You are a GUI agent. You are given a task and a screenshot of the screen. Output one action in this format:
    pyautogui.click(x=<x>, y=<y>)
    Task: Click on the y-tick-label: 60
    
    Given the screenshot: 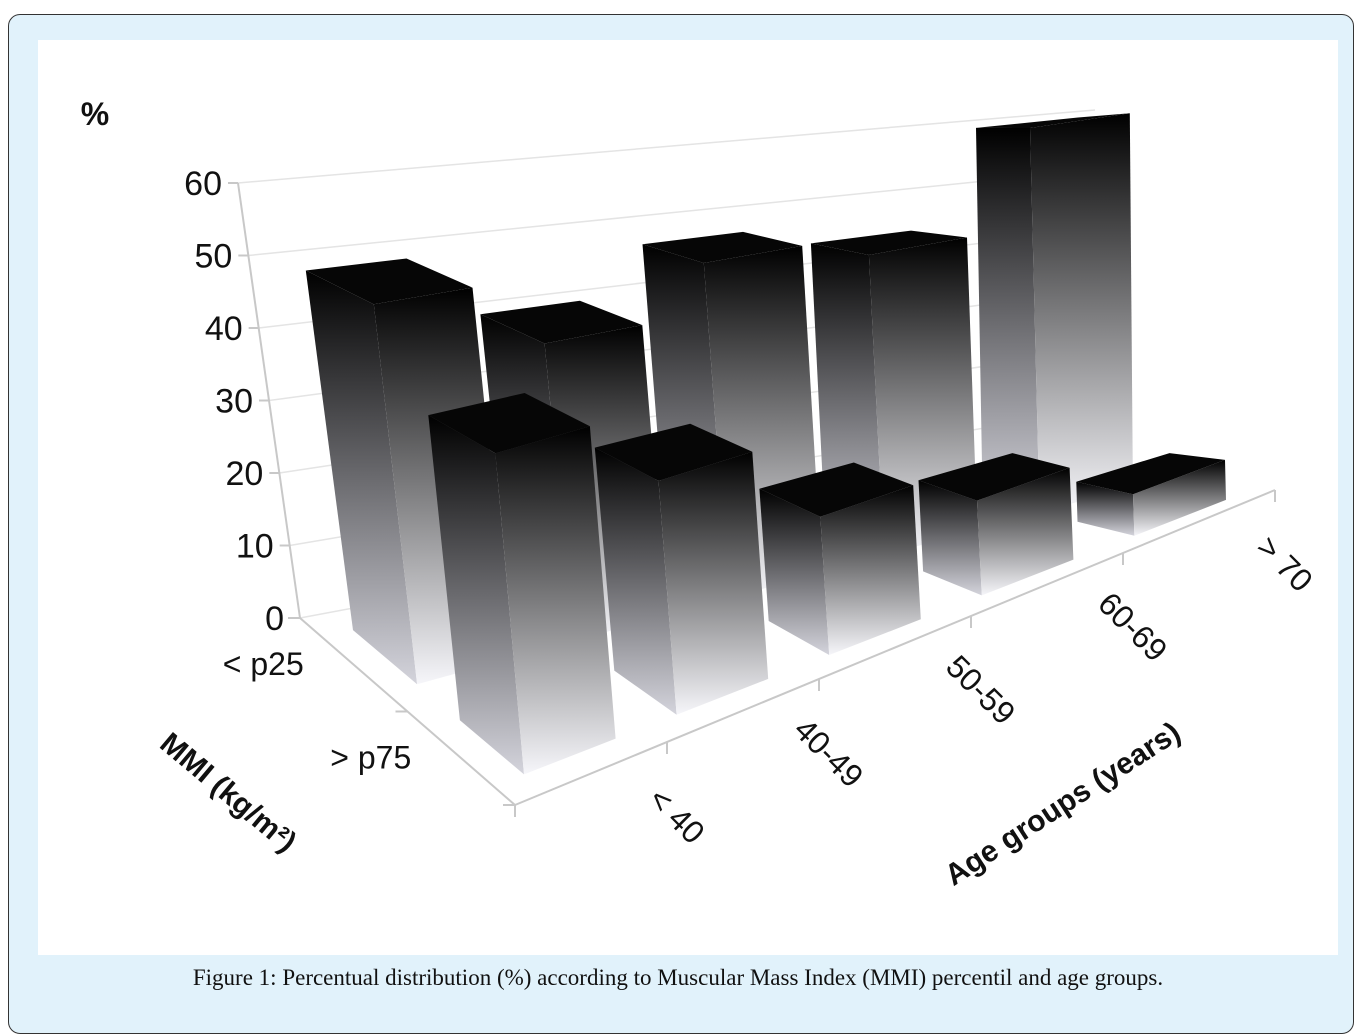 What is the action you would take?
    pyautogui.click(x=203, y=184)
    